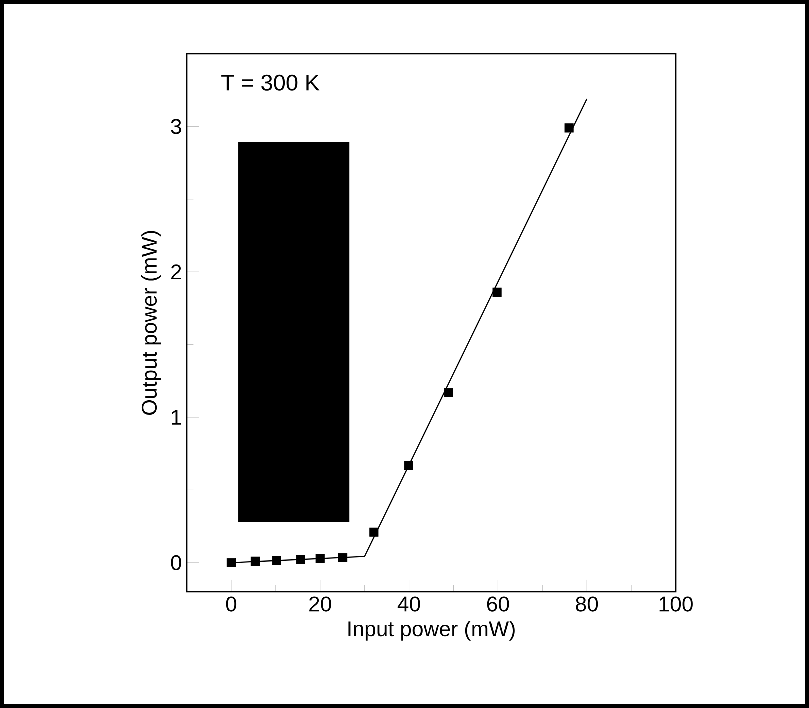 The height and width of the screenshot is (708, 809). What do you see at coordinates (676, 604) in the screenshot?
I see `x-tick-label: 100` at bounding box center [676, 604].